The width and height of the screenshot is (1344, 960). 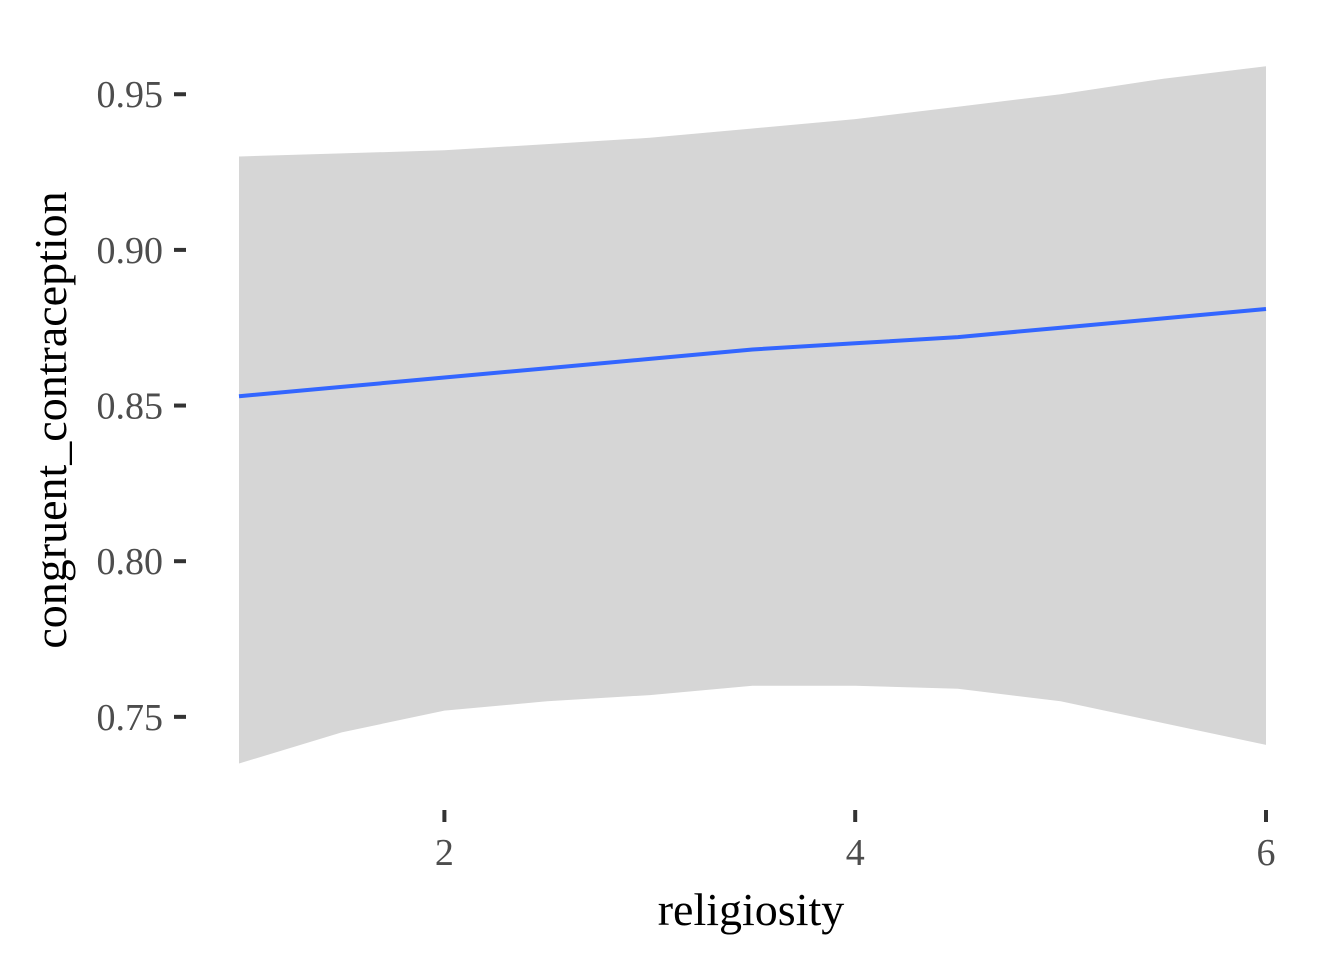 What do you see at coordinates (50, 419) in the screenshot?
I see `y-axis-title: congruent_contraception` at bounding box center [50, 419].